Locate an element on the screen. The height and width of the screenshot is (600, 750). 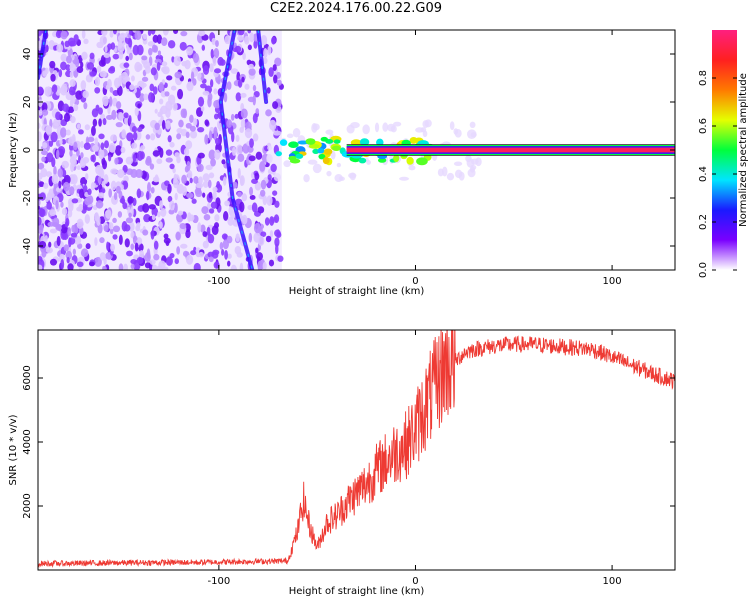
carrier-band is located at coordinates (510, 150).